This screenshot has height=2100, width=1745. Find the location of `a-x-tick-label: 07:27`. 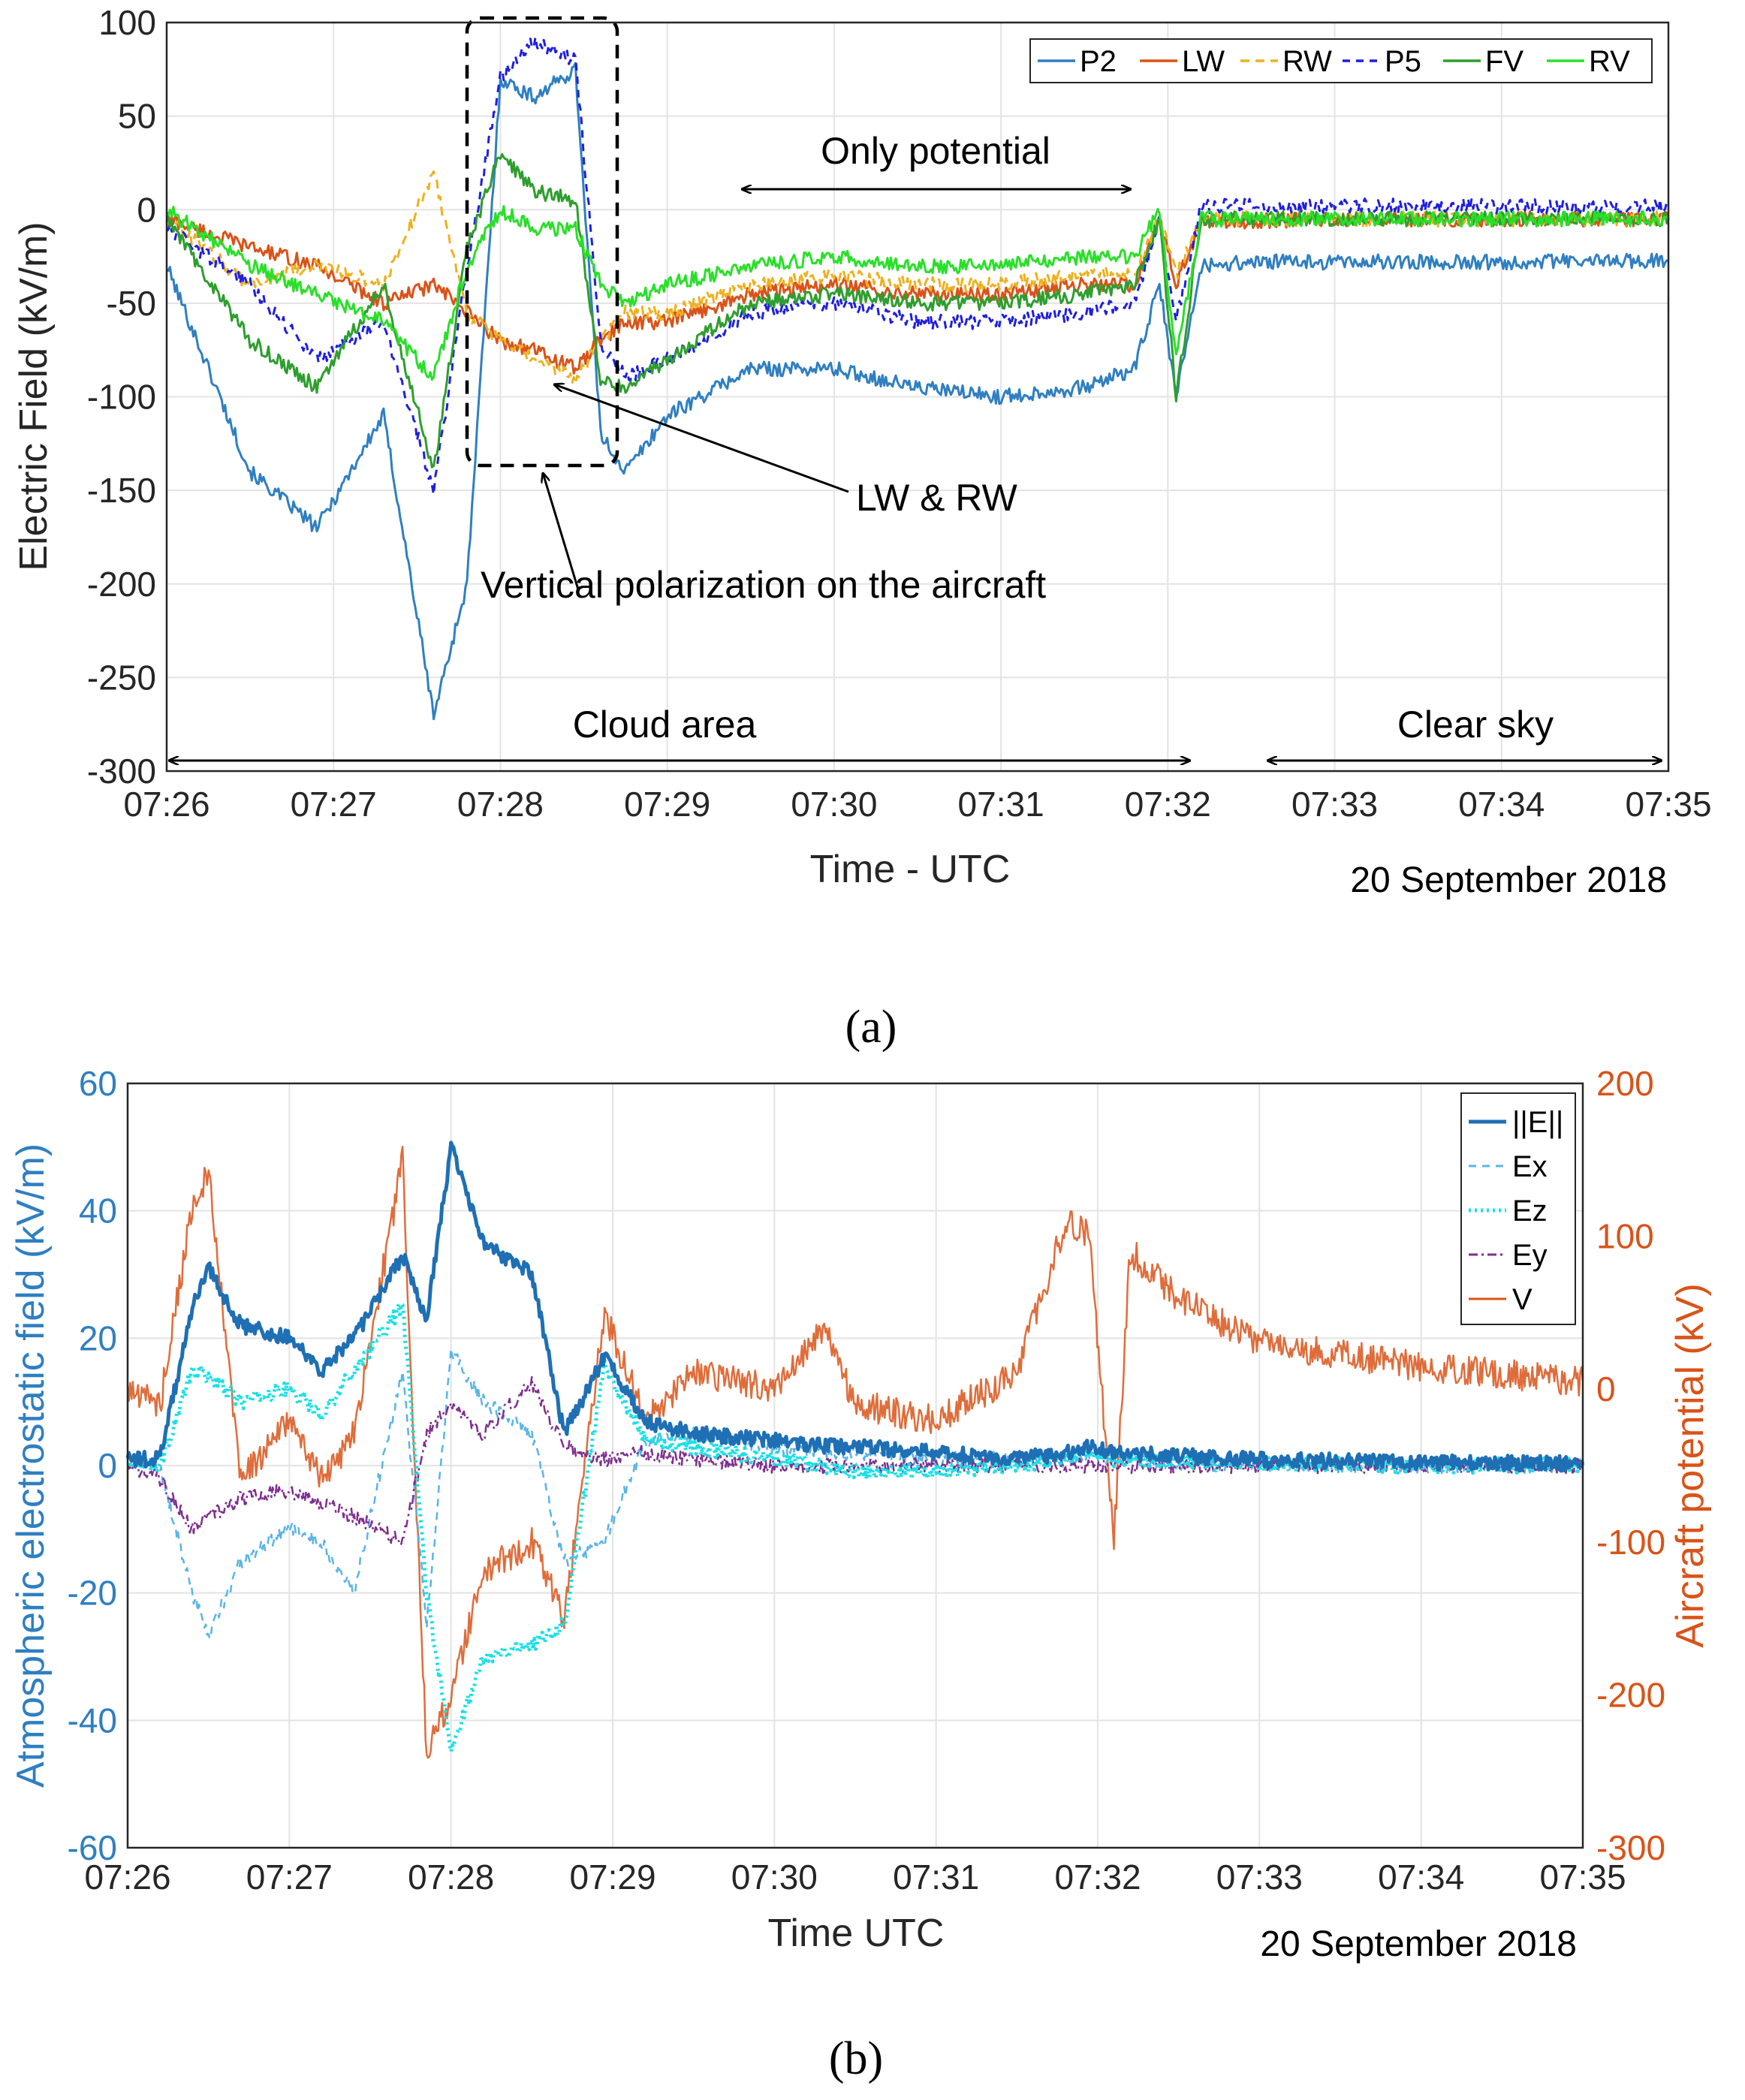

a-x-tick-label: 07:27 is located at coordinates (334, 804).